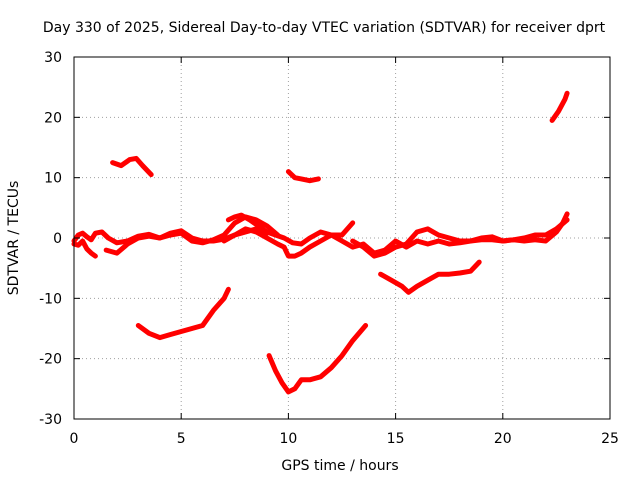 The height and width of the screenshot is (480, 640). What do you see at coordinates (57, 239) in the screenshot?
I see `y-tick-label: 0` at bounding box center [57, 239].